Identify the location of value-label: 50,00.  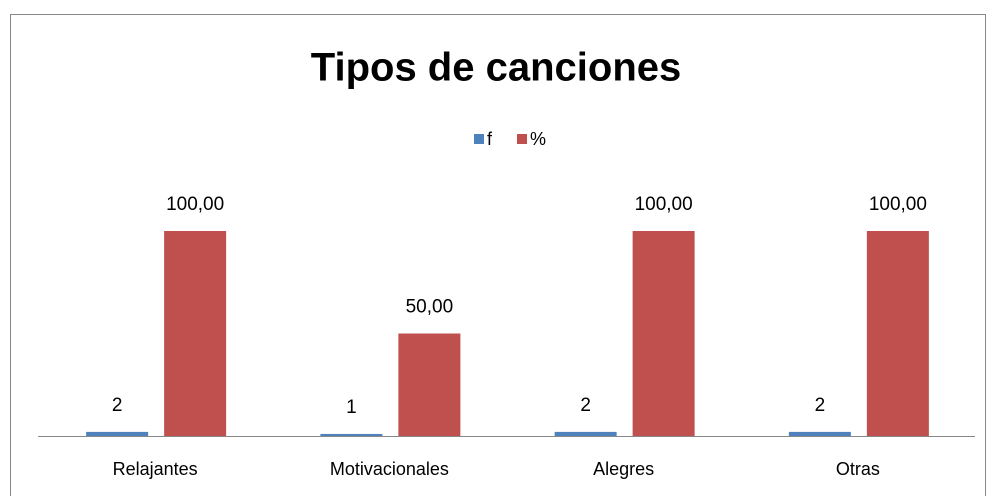
(430, 307).